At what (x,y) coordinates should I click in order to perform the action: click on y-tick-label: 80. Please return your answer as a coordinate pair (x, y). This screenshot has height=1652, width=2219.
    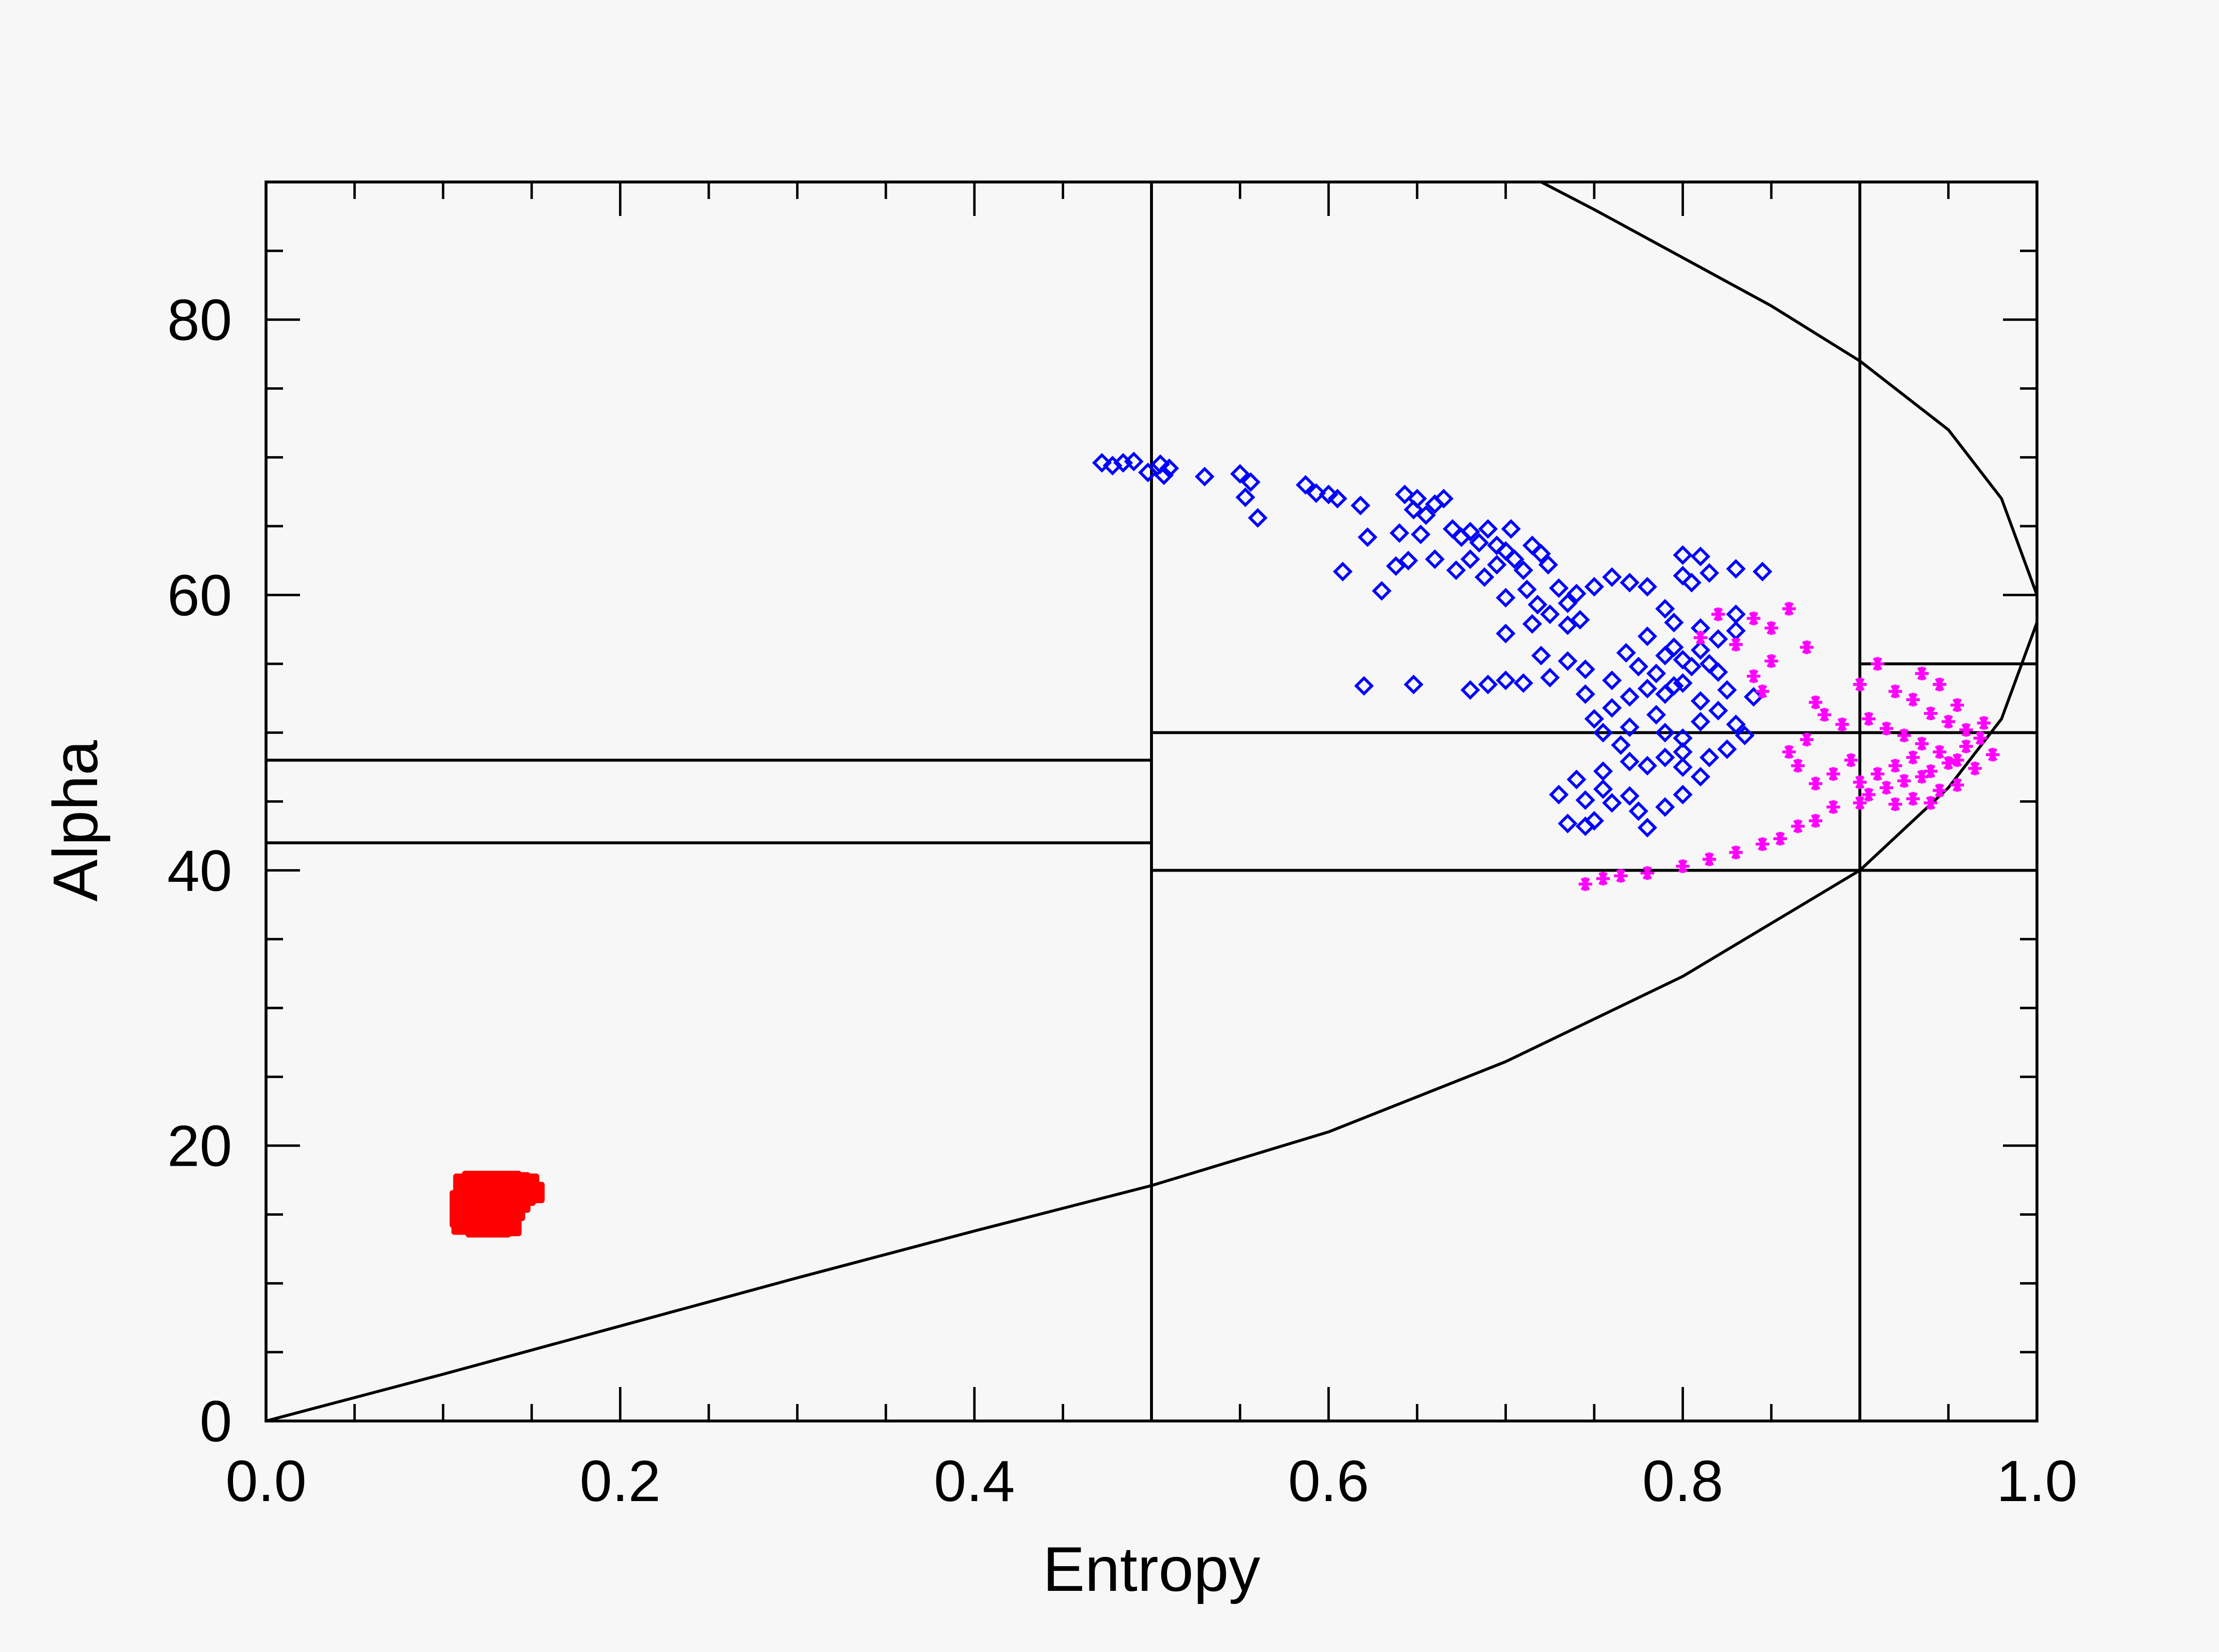
    Looking at the image, I should click on (199, 320).